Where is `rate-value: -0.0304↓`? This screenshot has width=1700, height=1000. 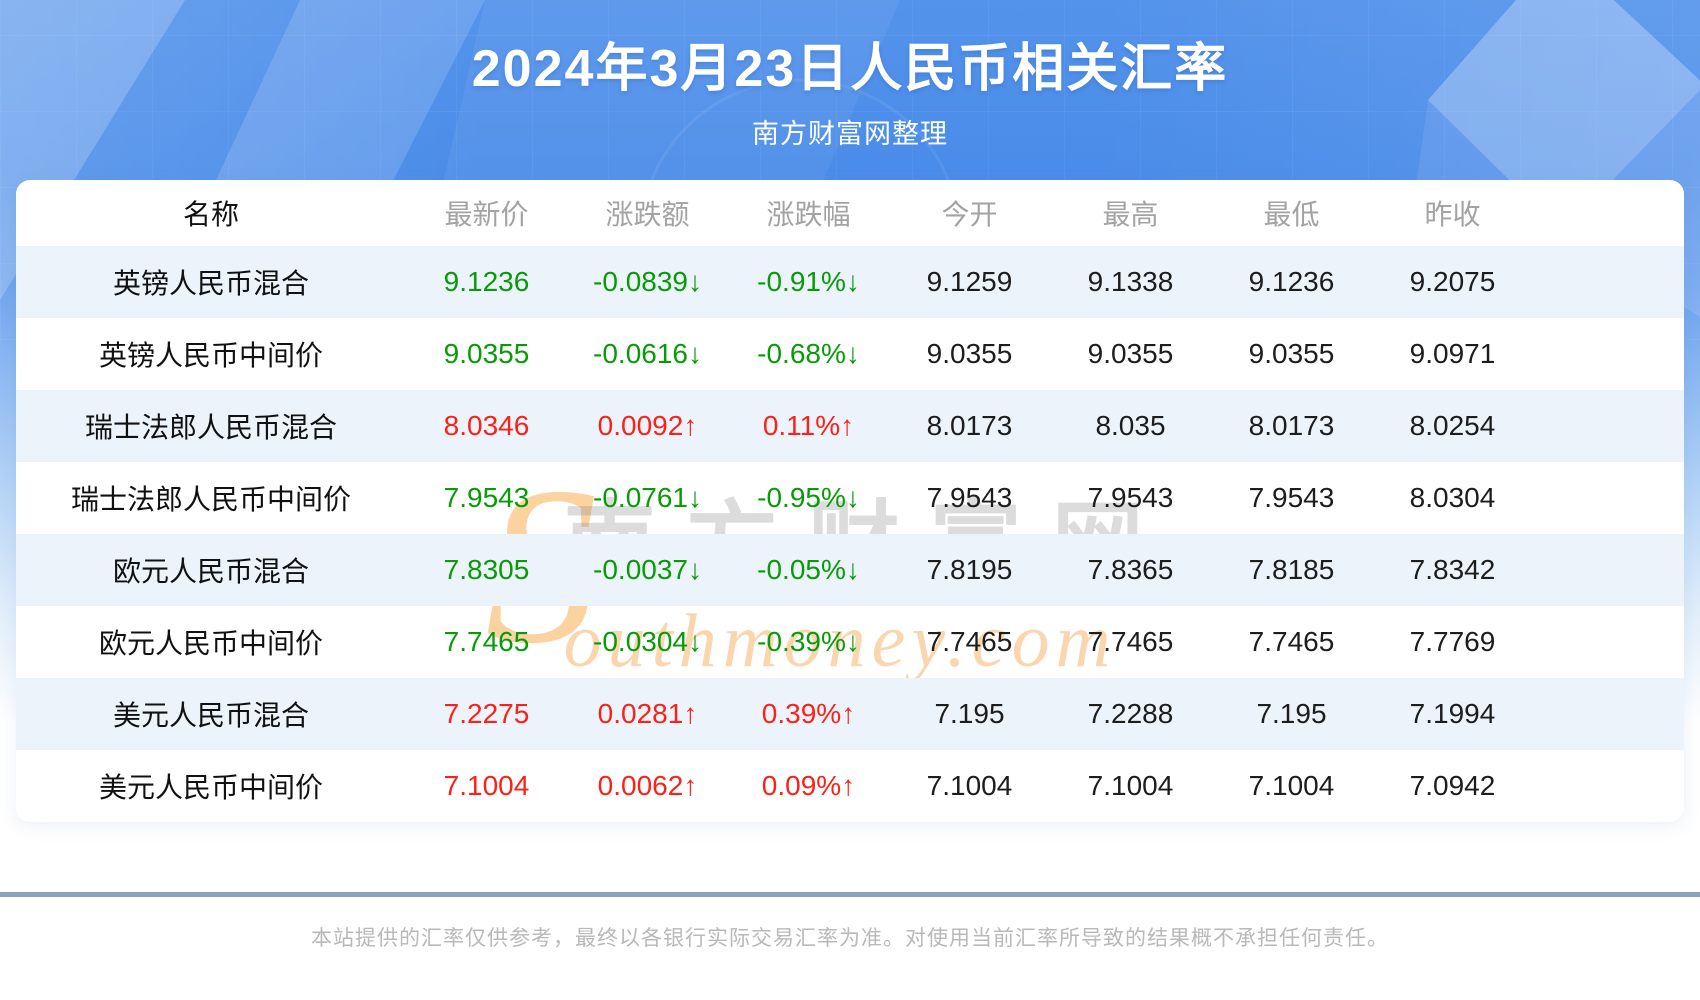 rate-value: -0.0304↓ is located at coordinates (647, 641).